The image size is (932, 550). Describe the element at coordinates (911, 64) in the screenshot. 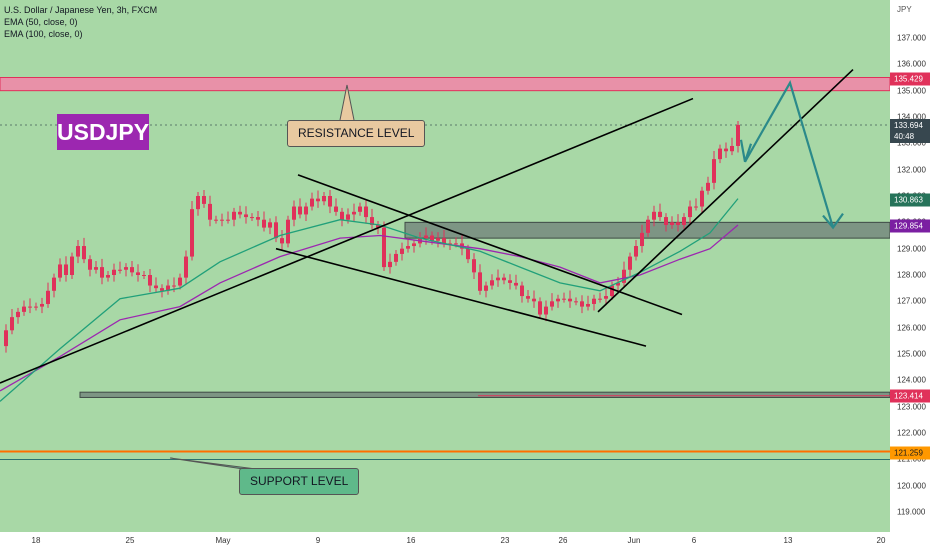

I see `price-tick: 136.000` at that location.